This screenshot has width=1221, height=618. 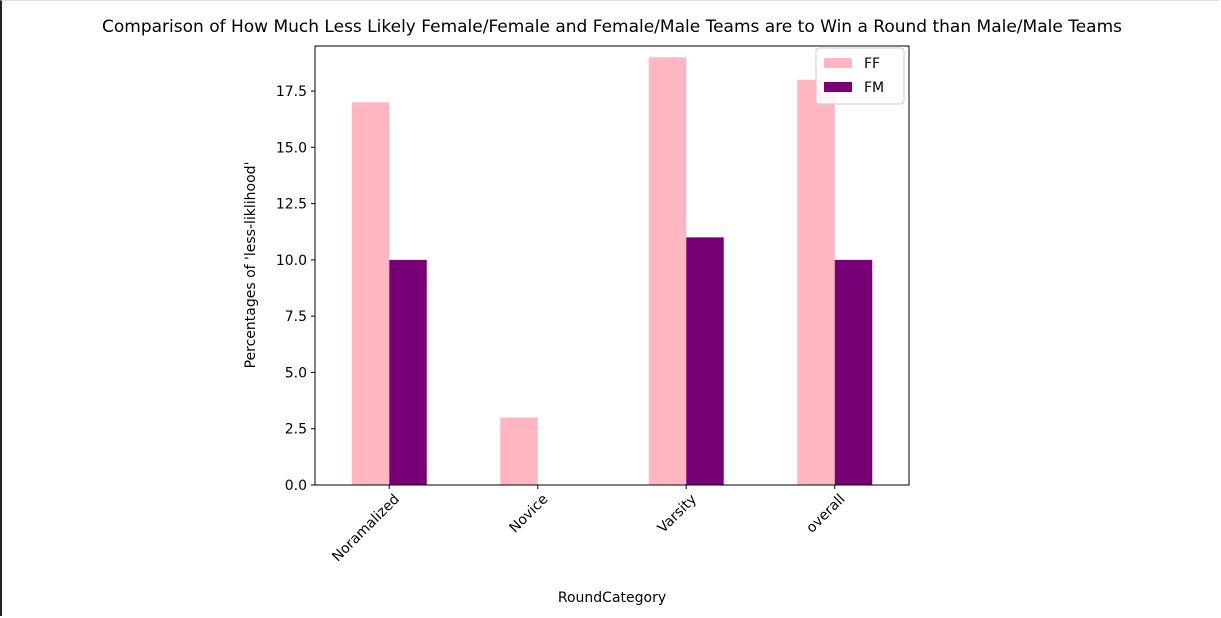 I want to click on y-axis-label: Percentages of 'less-liklihood', so click(x=251, y=265).